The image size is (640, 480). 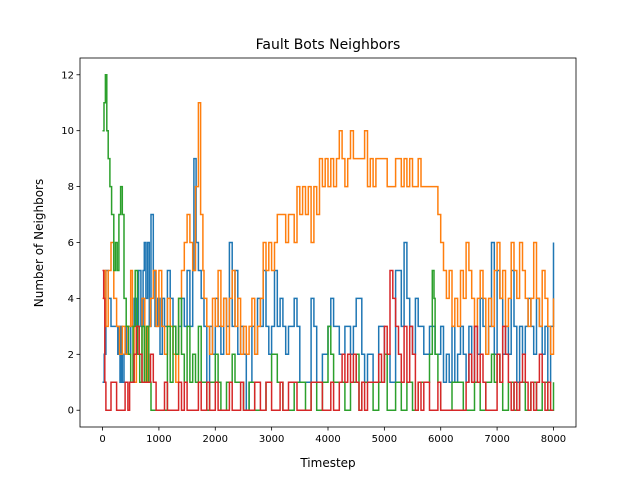 What do you see at coordinates (271, 439) in the screenshot?
I see `x-tick-label: 3000` at bounding box center [271, 439].